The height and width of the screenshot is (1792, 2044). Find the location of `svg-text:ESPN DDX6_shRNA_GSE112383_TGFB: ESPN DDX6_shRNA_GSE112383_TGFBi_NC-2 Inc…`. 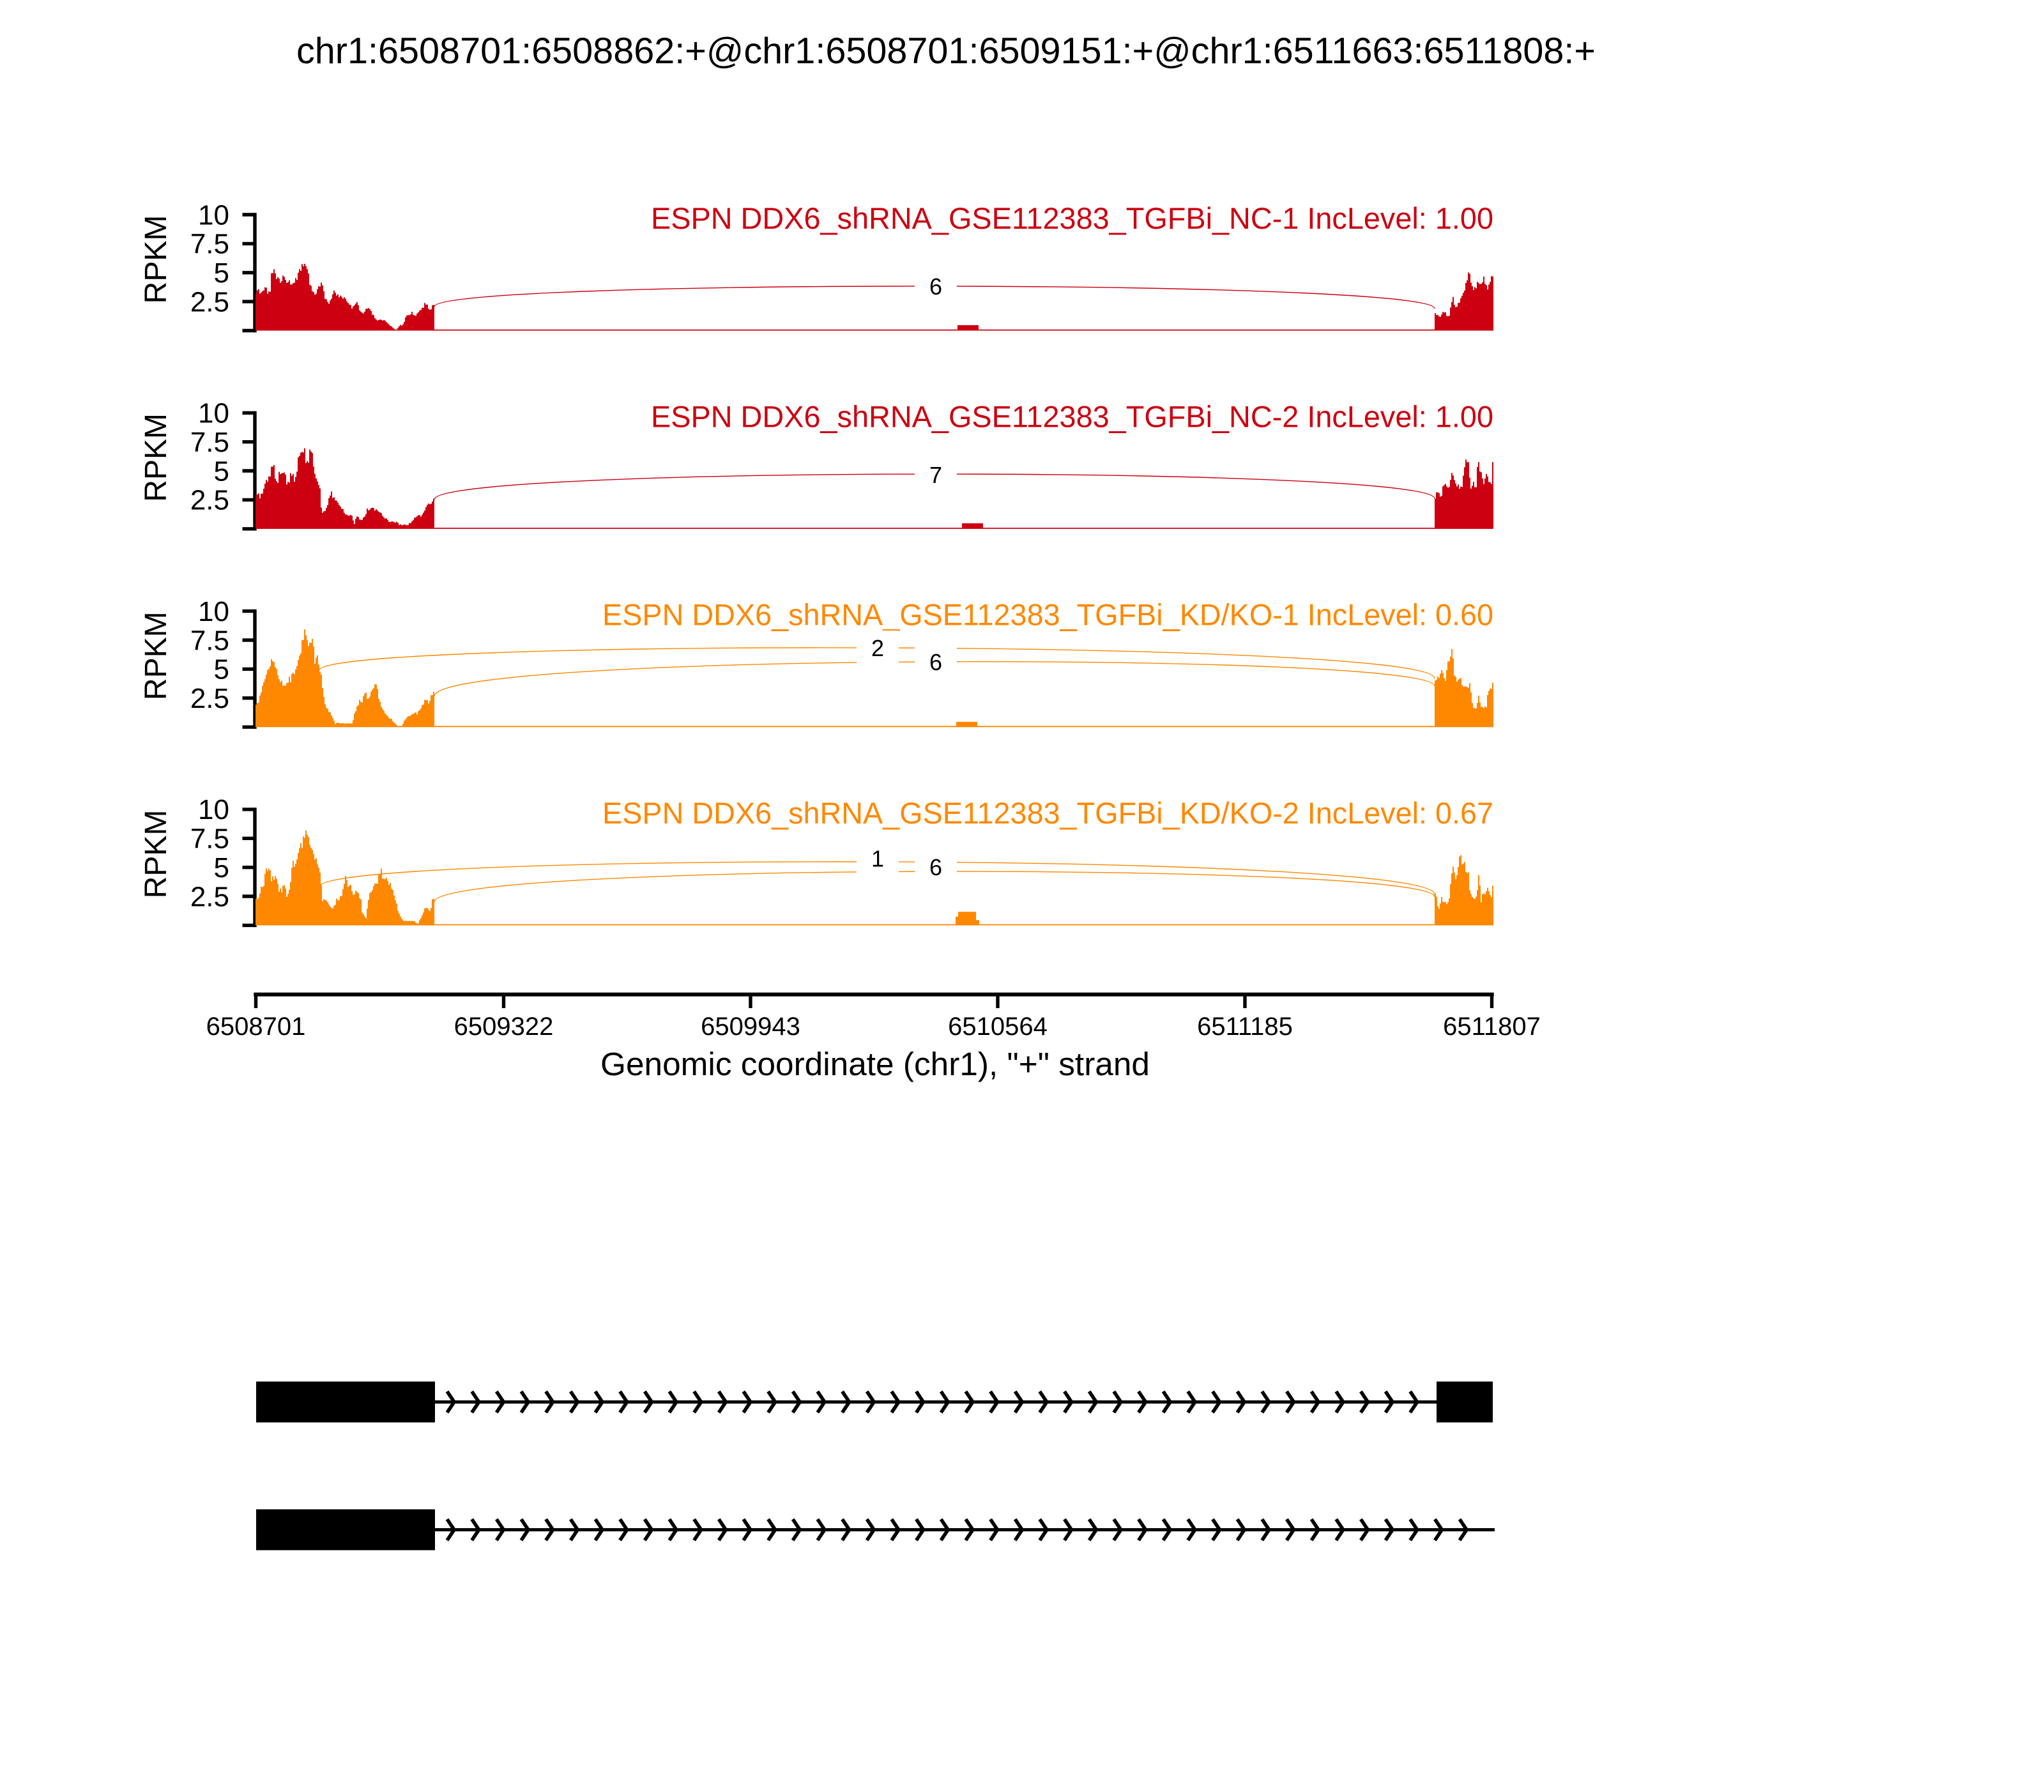

svg-text:ESPN DDX6_shRNA_GSE112383_TGFB: ESPN DDX6_shRNA_GSE112383_TGFBi_NC-2 Inc… is located at coordinates (1072, 416).